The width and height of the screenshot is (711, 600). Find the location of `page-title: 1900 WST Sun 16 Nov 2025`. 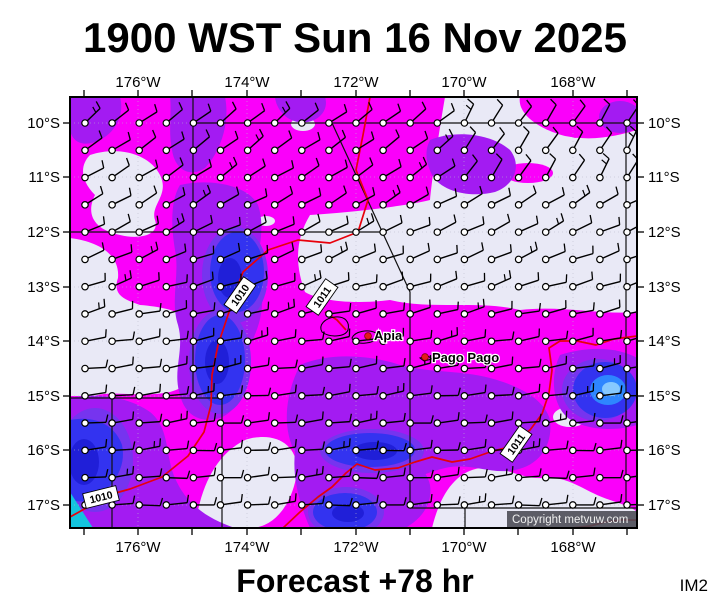

page-title: 1900 WST Sun 16 Nov 2025 is located at coordinates (355, 37).